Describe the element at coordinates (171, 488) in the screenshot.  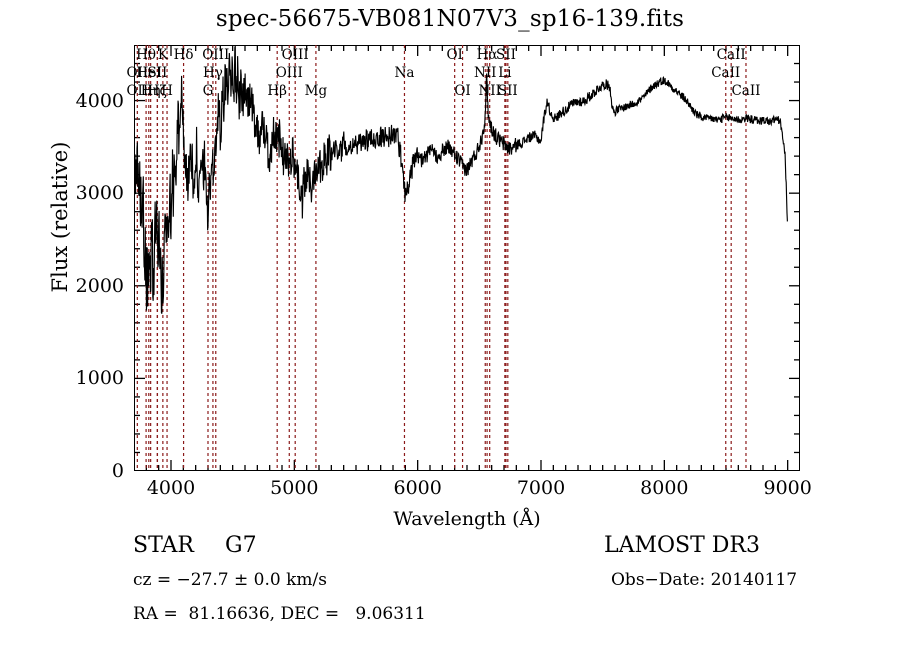
I see `x-tick-4000: 4000` at that location.